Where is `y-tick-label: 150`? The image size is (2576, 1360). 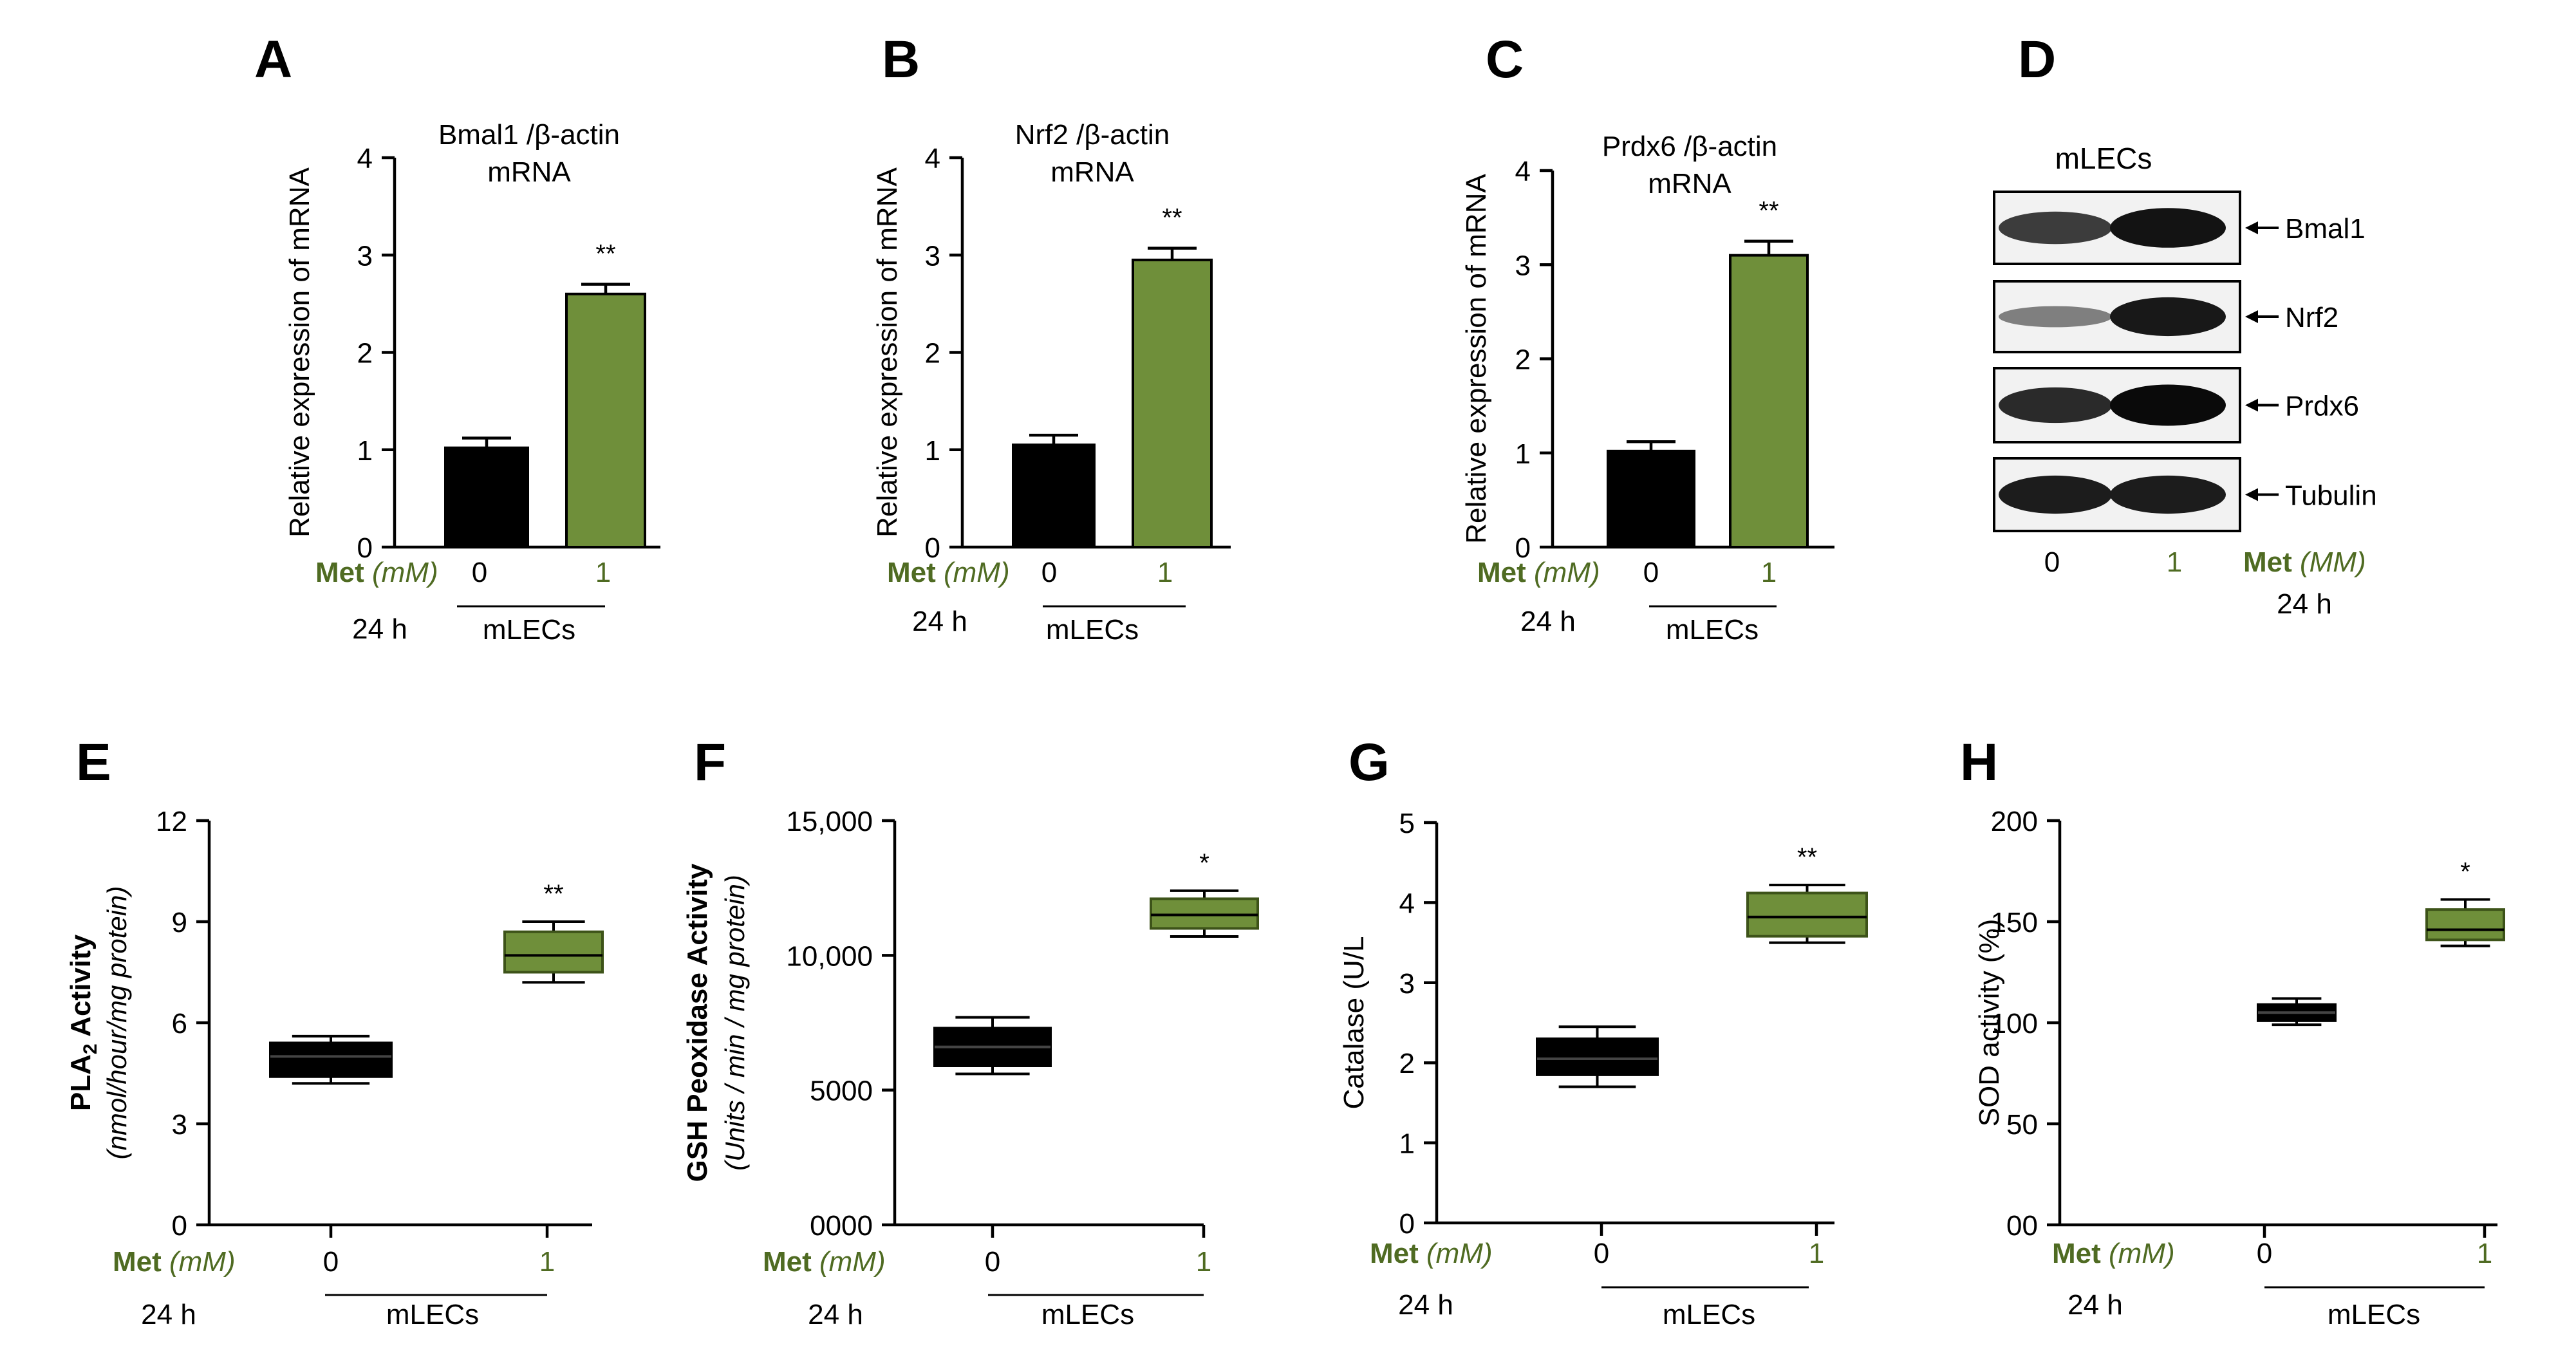
y-tick-label: 150 is located at coordinates (2015, 923).